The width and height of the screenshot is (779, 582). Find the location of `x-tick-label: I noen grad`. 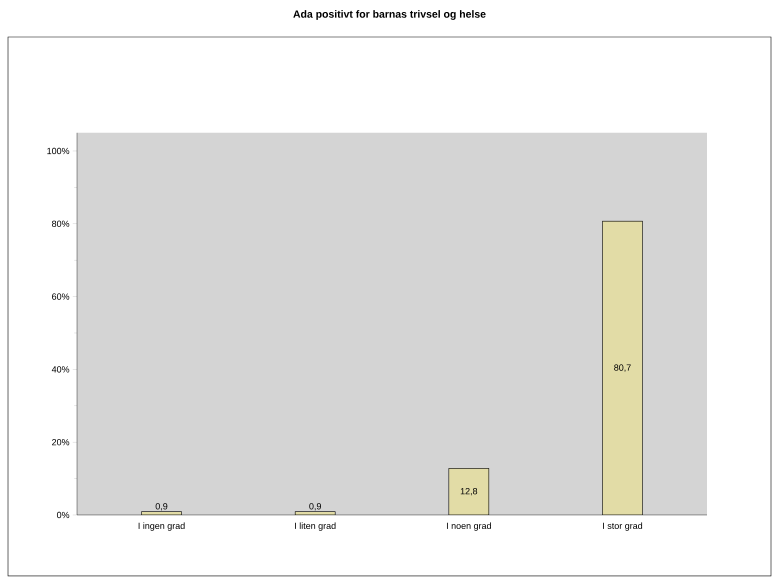

x-tick-label: I noen grad is located at coordinates (468, 526).